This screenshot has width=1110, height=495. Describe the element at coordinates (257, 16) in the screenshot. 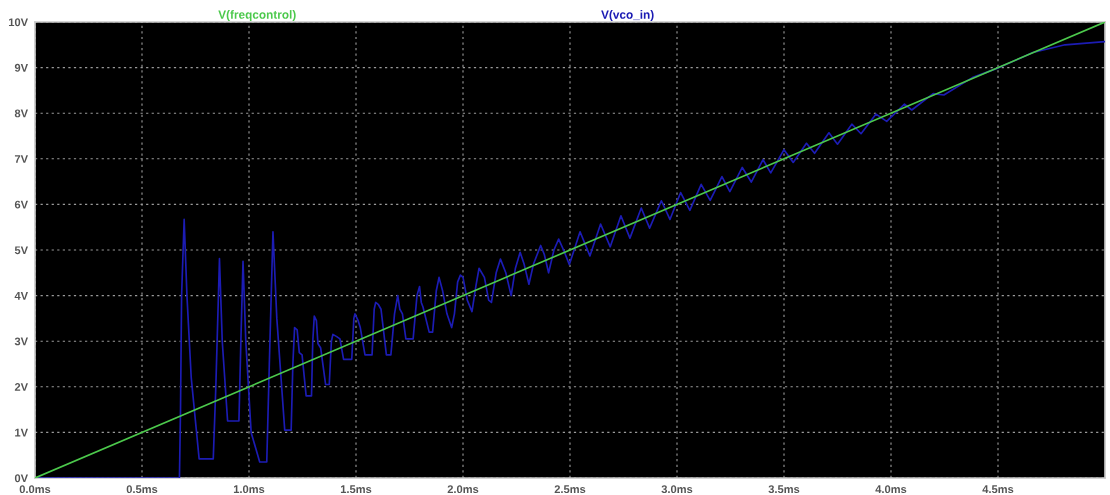

I see `text: V(freqcontrol)` at that location.